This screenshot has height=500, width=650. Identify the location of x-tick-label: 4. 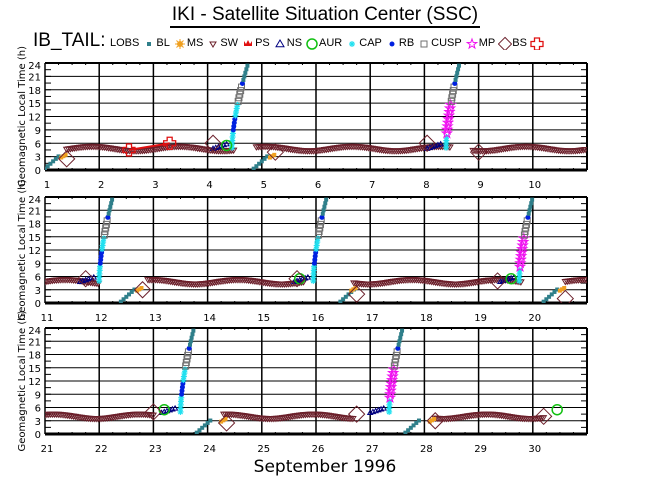
(209, 185).